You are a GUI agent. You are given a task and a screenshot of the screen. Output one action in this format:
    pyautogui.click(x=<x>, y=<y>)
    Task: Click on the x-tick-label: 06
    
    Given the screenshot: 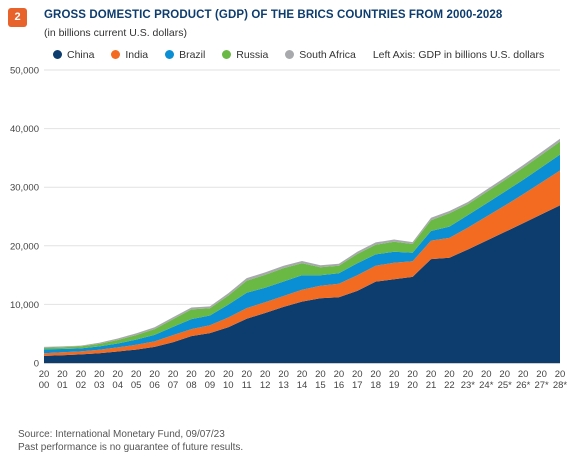 What is the action you would take?
    pyautogui.click(x=154, y=385)
    